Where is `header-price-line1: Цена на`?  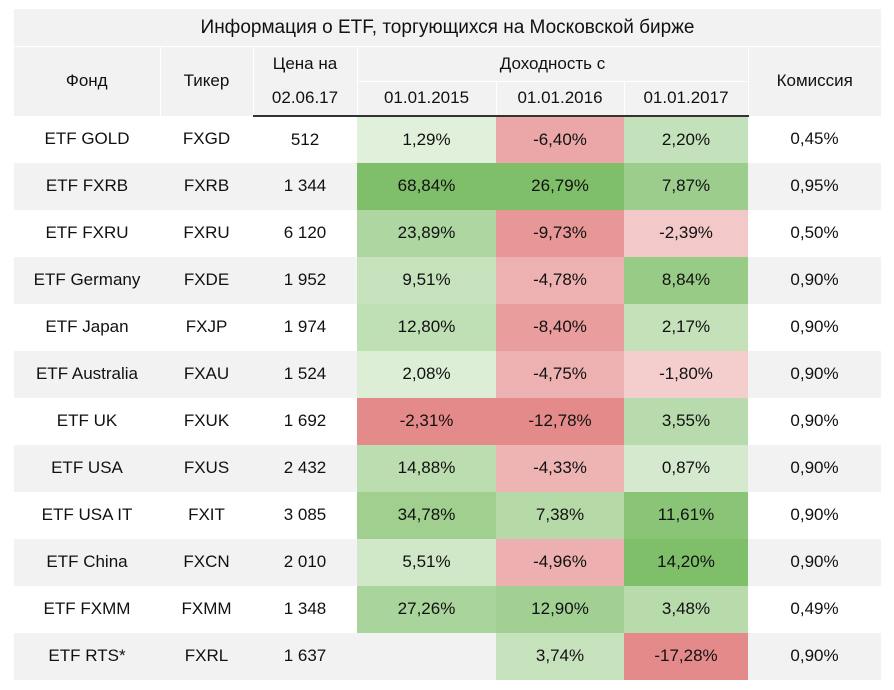 header-price-line1: Цена на is located at coordinates (305, 64).